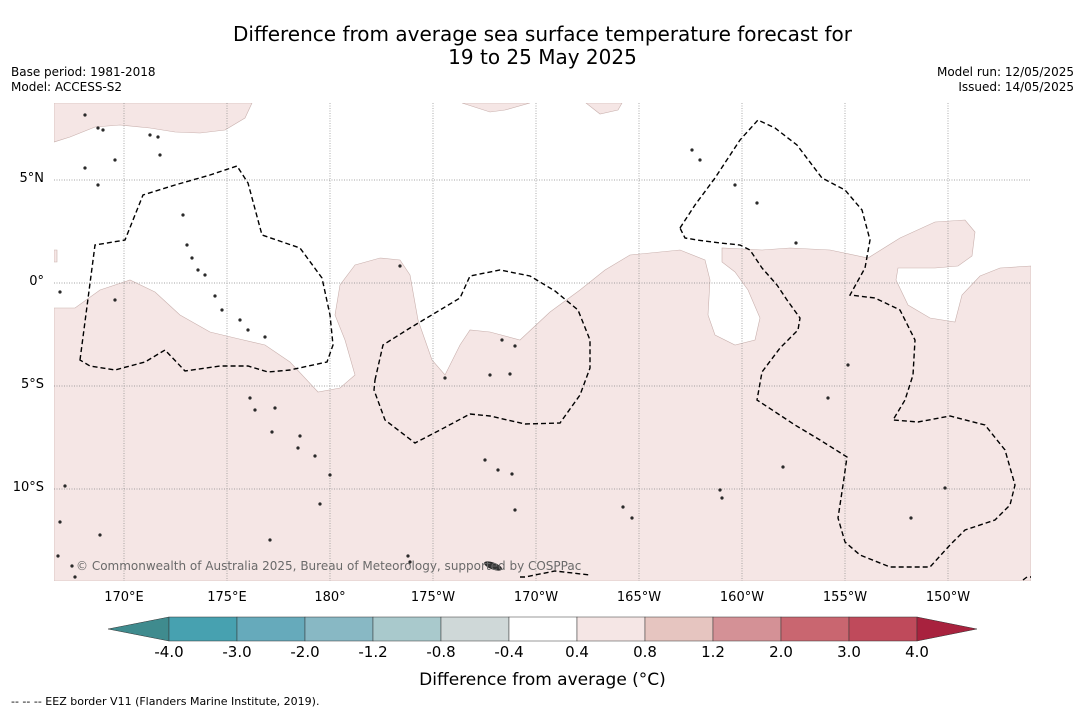  I want to click on lat-label: 5°N, so click(32, 178).